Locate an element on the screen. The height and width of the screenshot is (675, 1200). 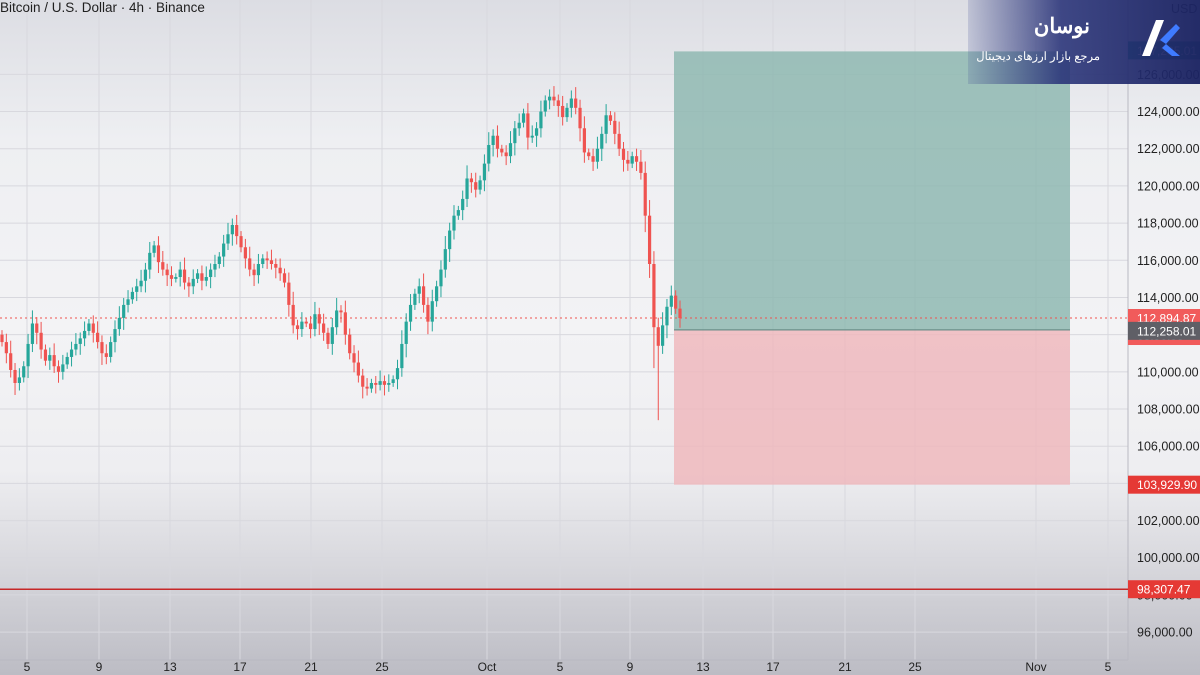
price-tick-label: 120,000.00 is located at coordinates (1168, 186).